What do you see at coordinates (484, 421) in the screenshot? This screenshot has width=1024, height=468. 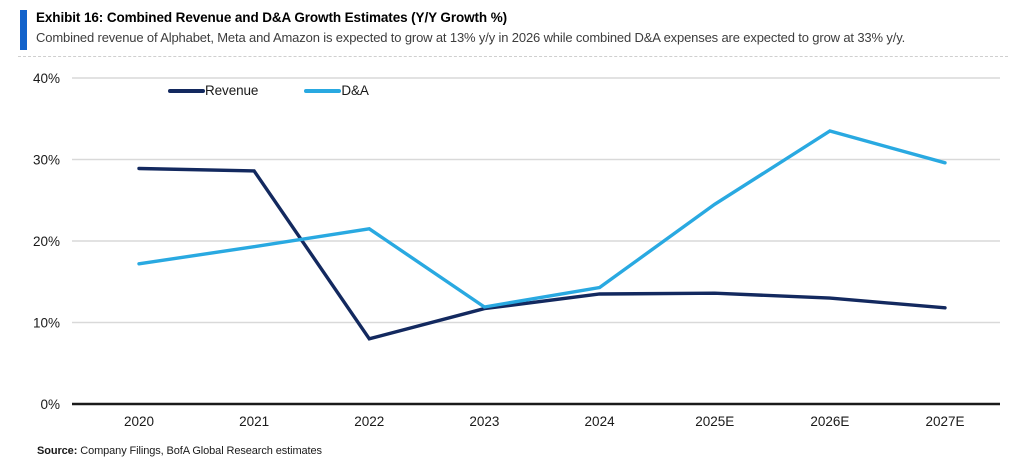 I see `xtick-label-2023: 2023` at bounding box center [484, 421].